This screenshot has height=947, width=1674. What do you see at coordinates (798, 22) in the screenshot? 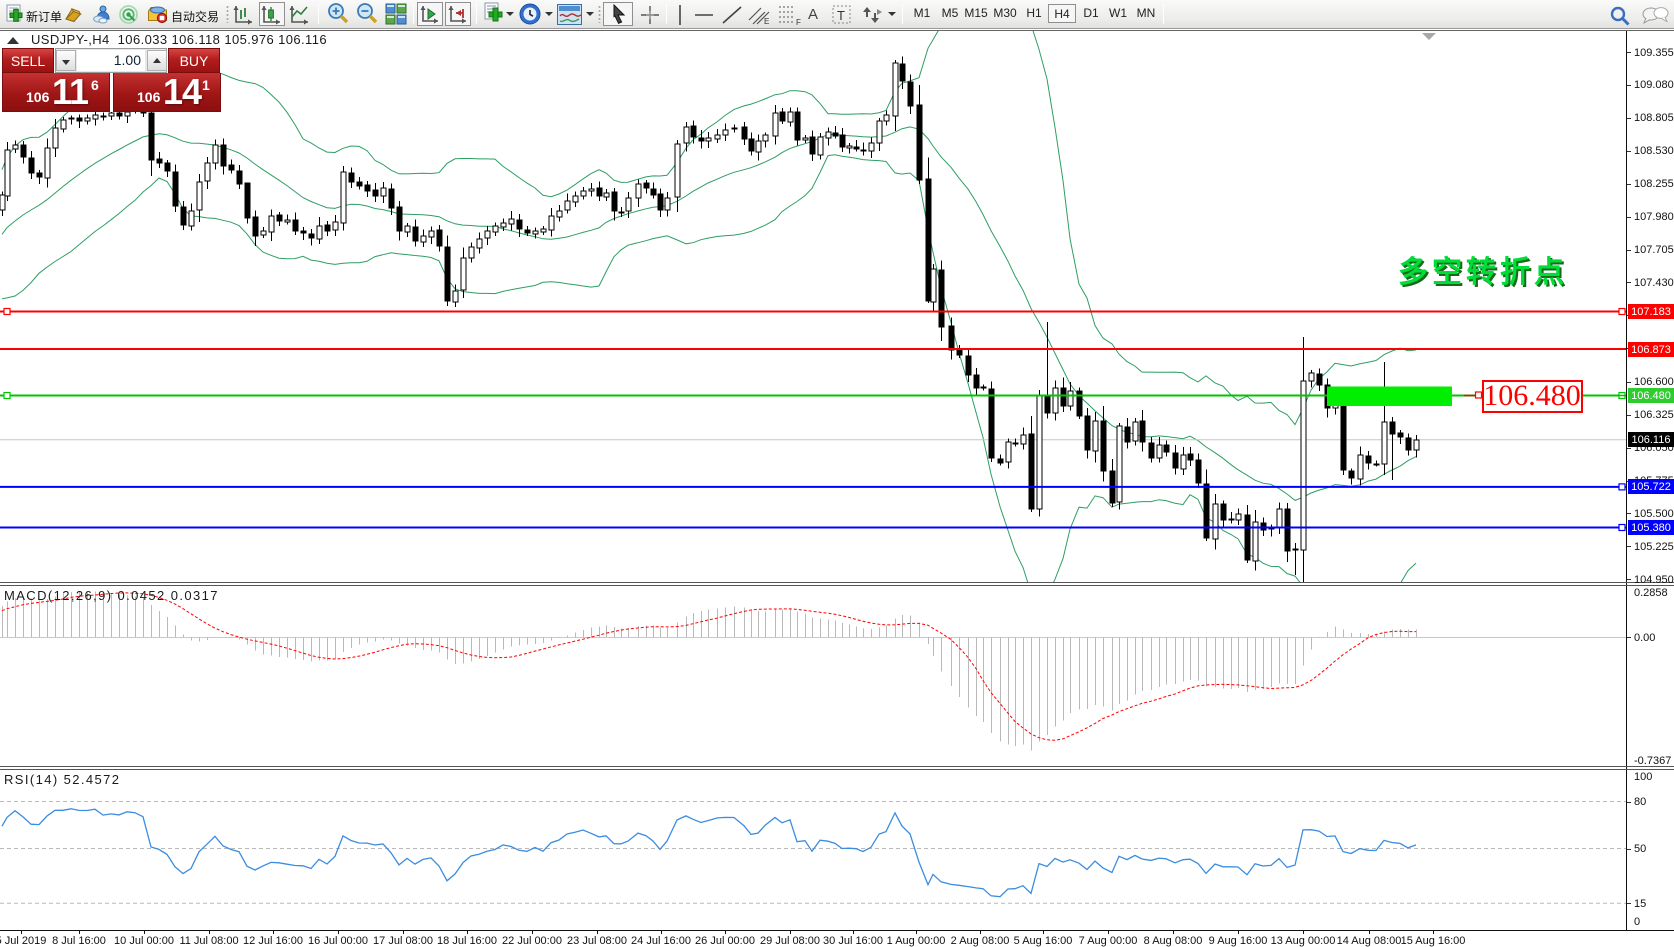
I see `svg-text: F` at bounding box center [798, 22].